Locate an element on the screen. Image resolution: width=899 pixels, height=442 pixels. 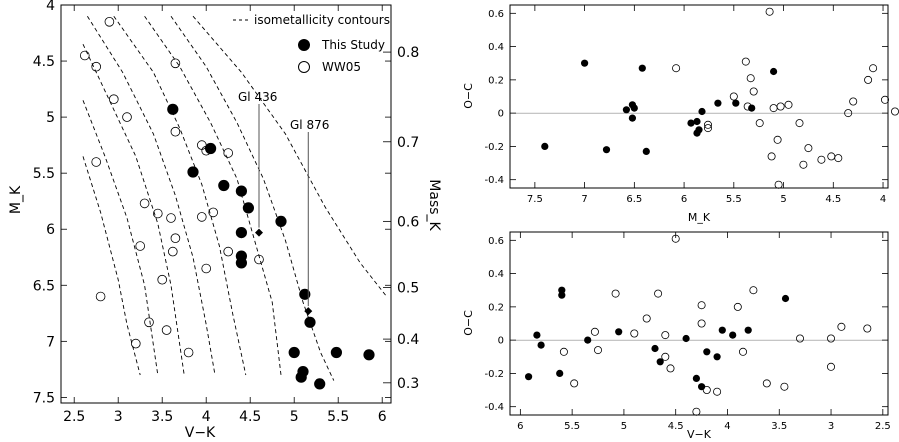
x-tick-label: 6.5 is located at coordinates (634, 199).